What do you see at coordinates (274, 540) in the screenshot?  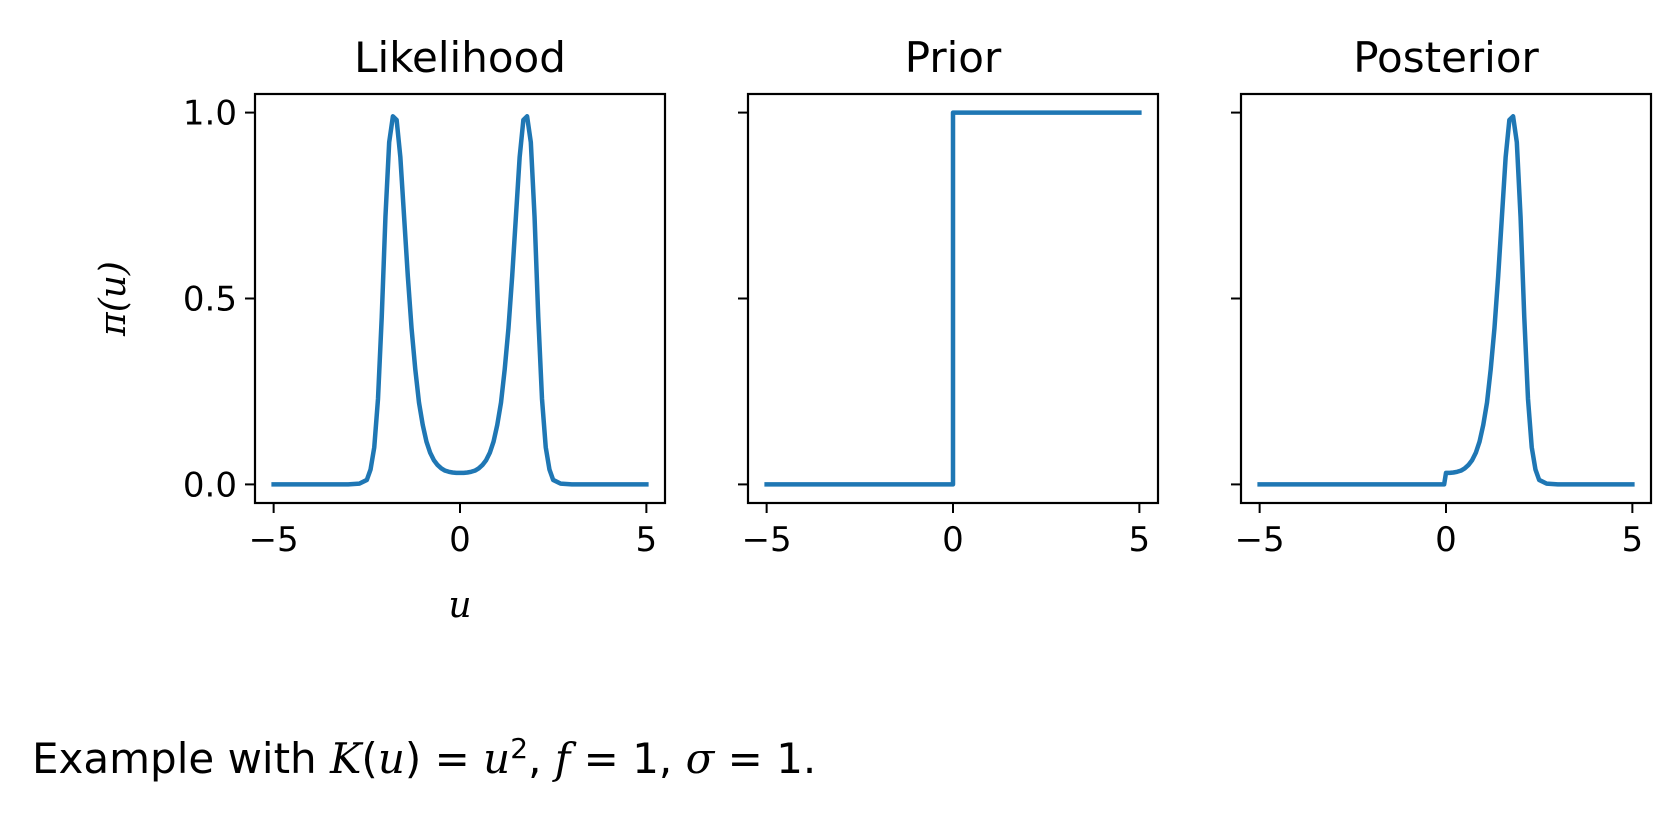 I see `panel-1-xtick-label-1: −5` at bounding box center [274, 540].